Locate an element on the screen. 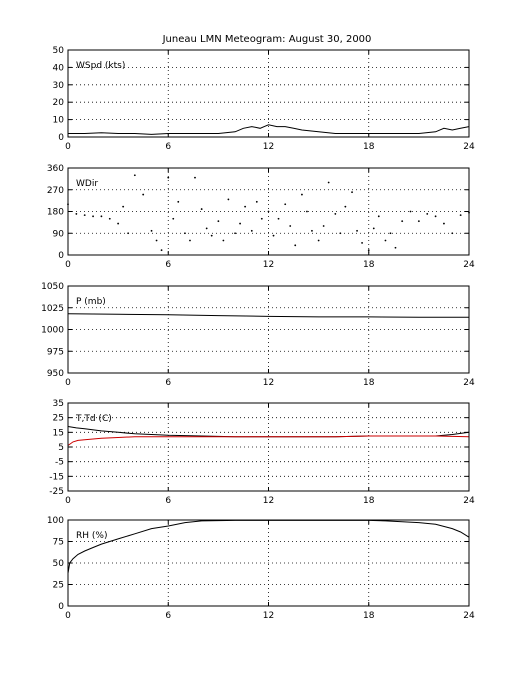 This screenshot has height=683, width=520. y-tick-label: 10 is located at coordinates (59, 121).